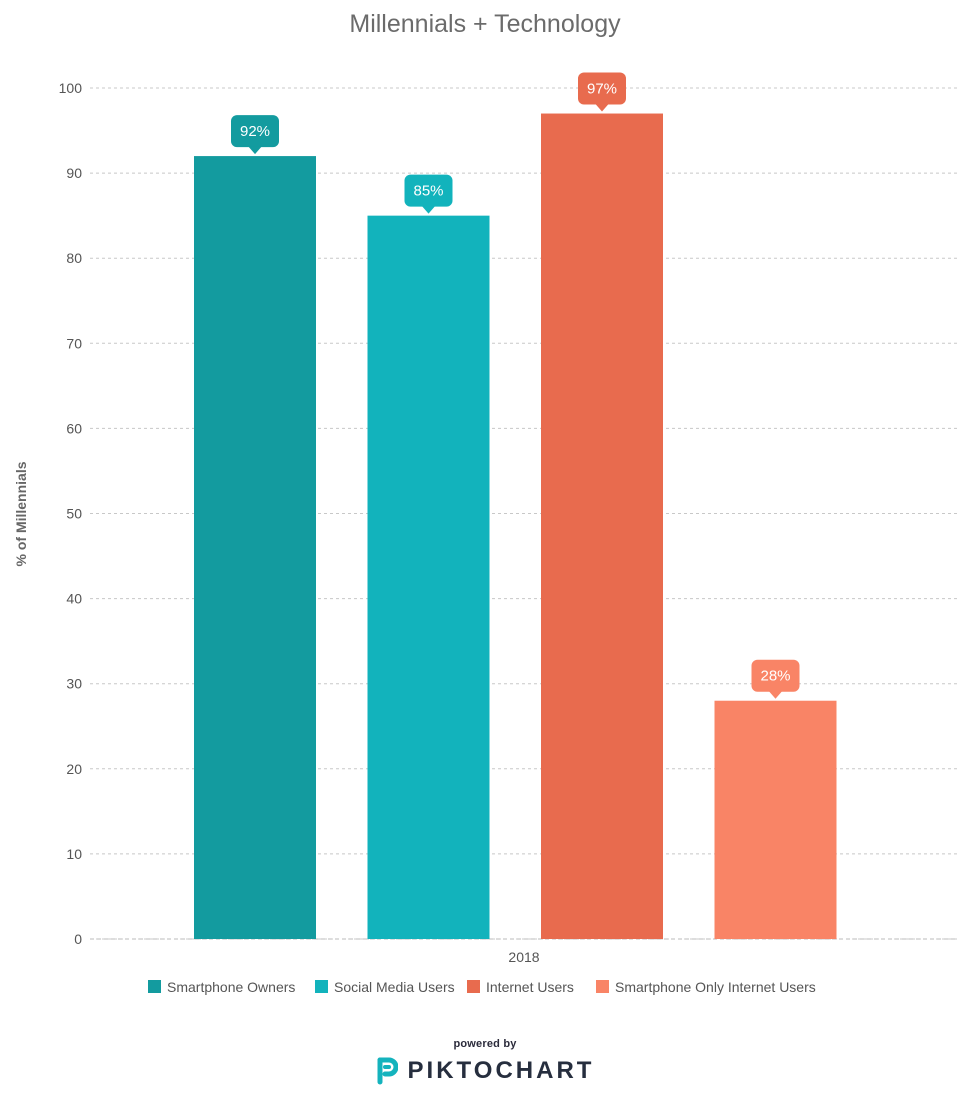 This screenshot has height=1114, width=970. I want to click on x-tick-label: 2018, so click(523, 957).